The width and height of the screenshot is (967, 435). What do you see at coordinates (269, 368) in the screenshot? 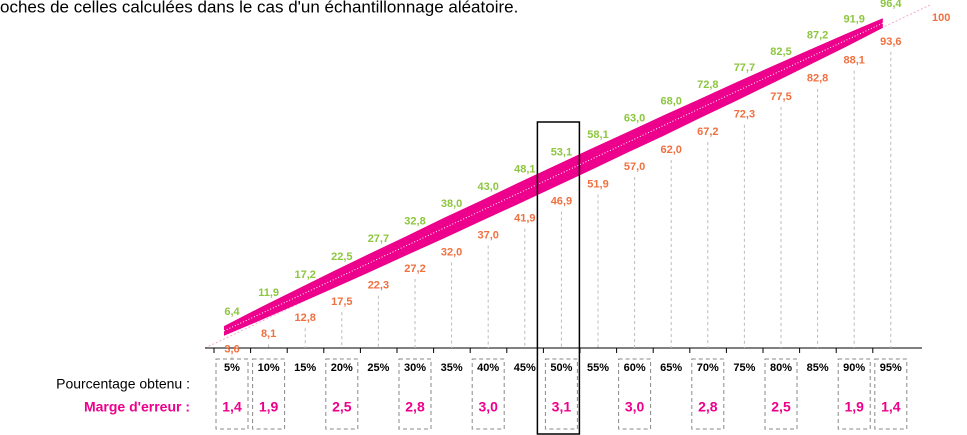
I see `x-tick-label: 10%` at bounding box center [269, 368].